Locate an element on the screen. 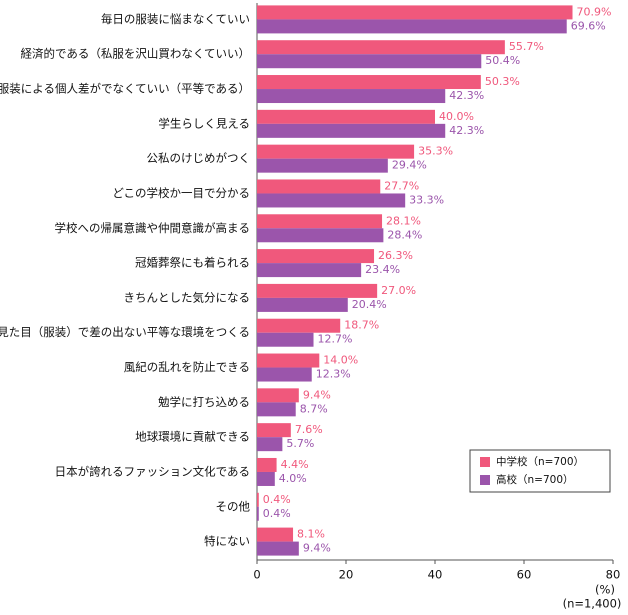  value-label: 27.7% is located at coordinates (401, 185).